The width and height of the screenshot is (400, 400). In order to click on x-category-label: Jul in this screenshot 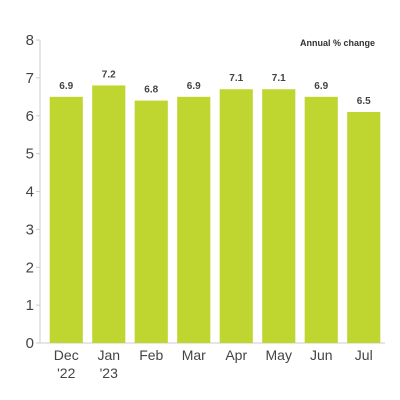, I will do `click(364, 355)`.